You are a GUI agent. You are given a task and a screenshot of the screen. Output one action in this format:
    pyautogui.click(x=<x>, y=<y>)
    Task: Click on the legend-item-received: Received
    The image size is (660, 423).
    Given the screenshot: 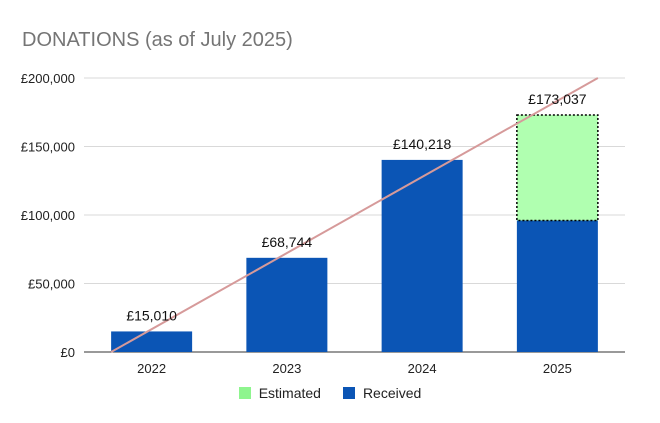 What is the action you would take?
    pyautogui.click(x=382, y=393)
    